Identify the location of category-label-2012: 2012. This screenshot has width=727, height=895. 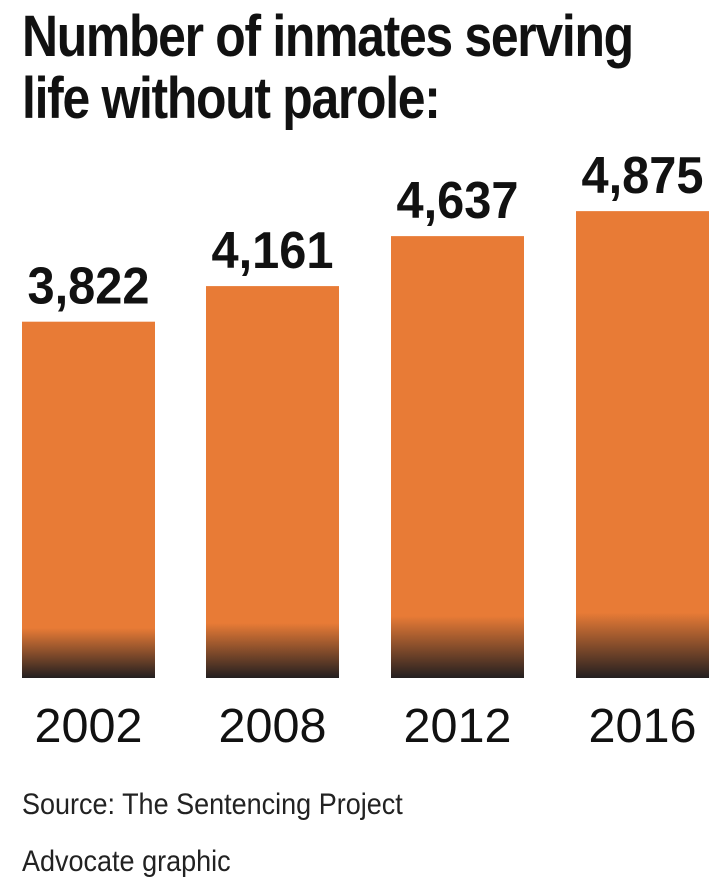
(458, 726).